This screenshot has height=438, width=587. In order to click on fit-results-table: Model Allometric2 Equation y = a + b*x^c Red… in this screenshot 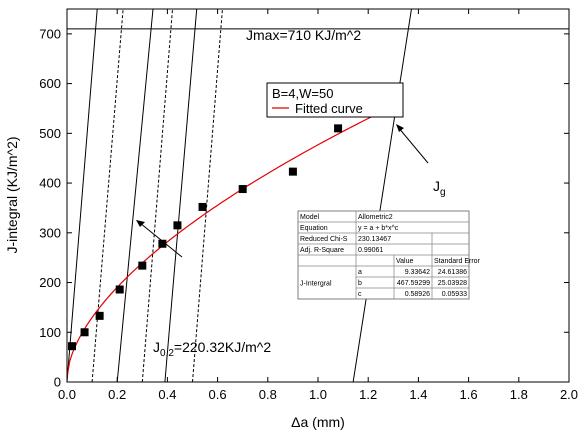, I will do `click(389, 255)`.